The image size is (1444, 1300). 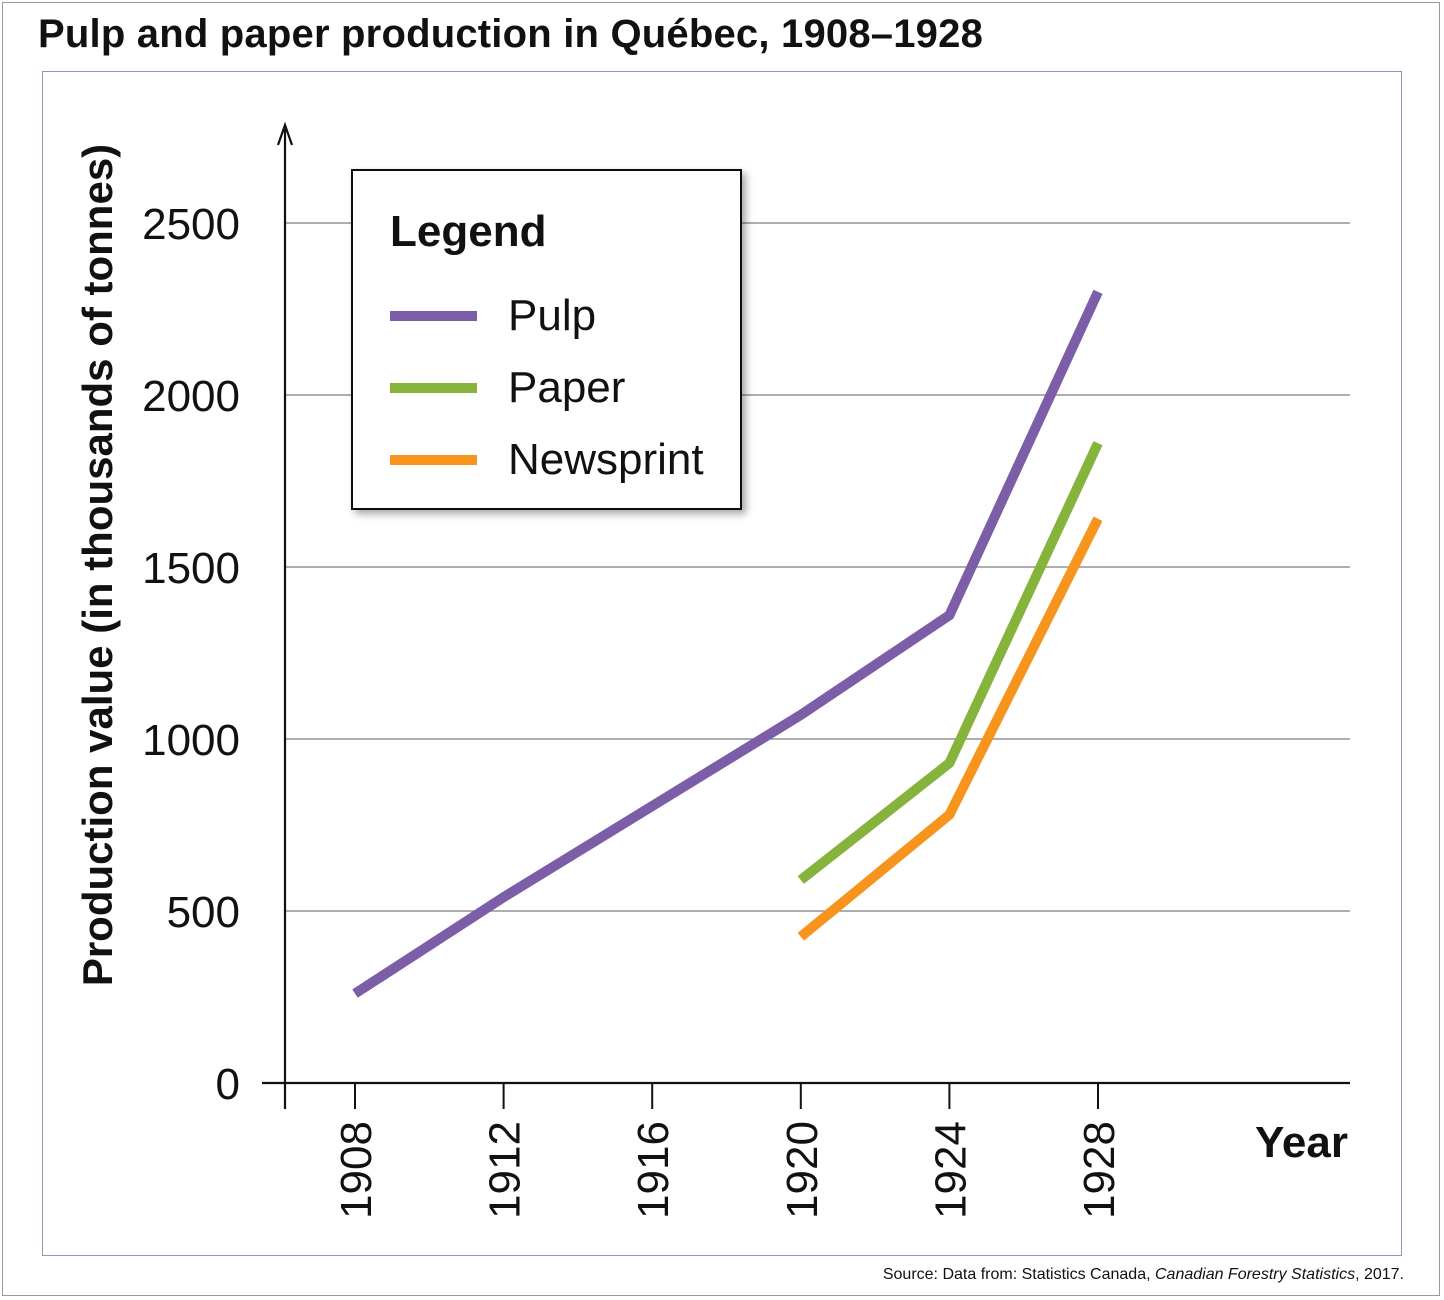 What do you see at coordinates (1099, 1170) in the screenshot?
I see `x-tick-label-1928: 1928` at bounding box center [1099, 1170].